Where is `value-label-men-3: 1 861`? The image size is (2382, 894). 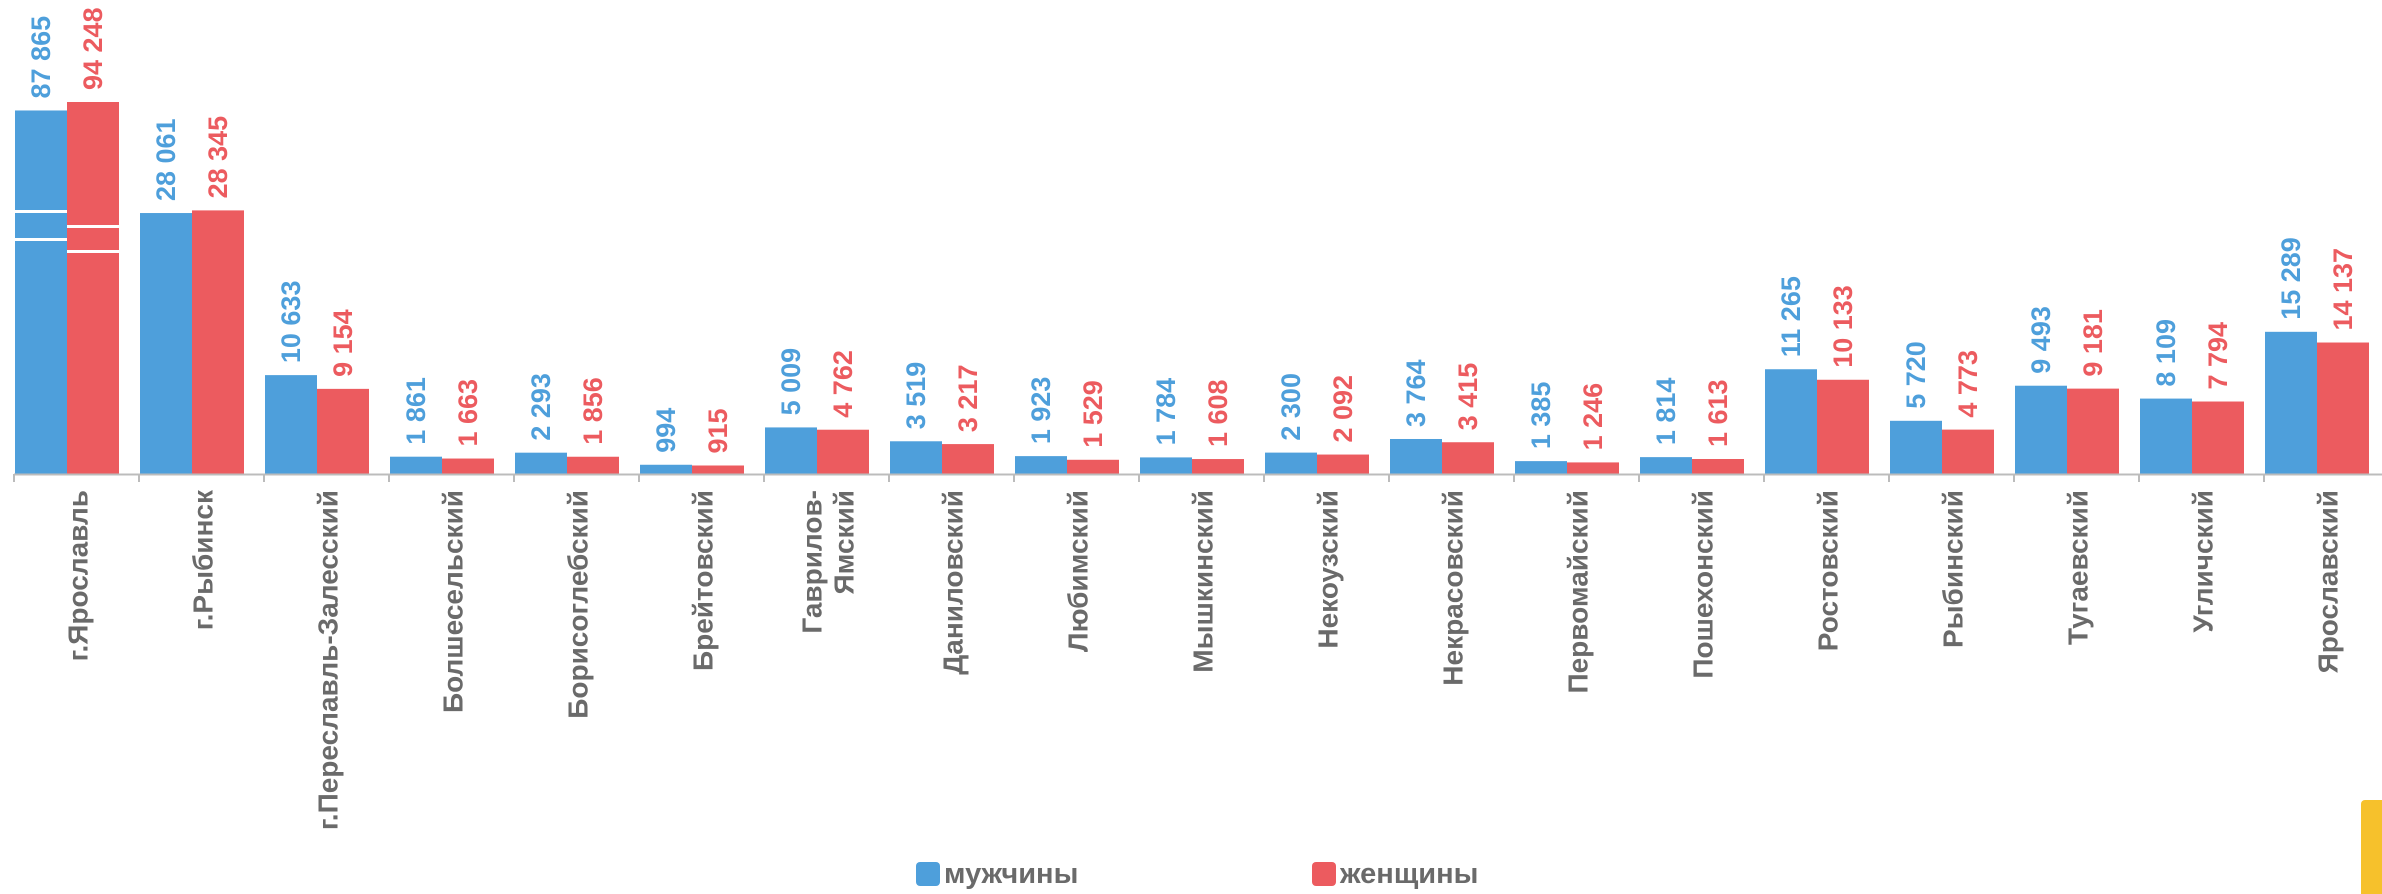 value-label-men-3: 1 861 is located at coordinates (416, 411).